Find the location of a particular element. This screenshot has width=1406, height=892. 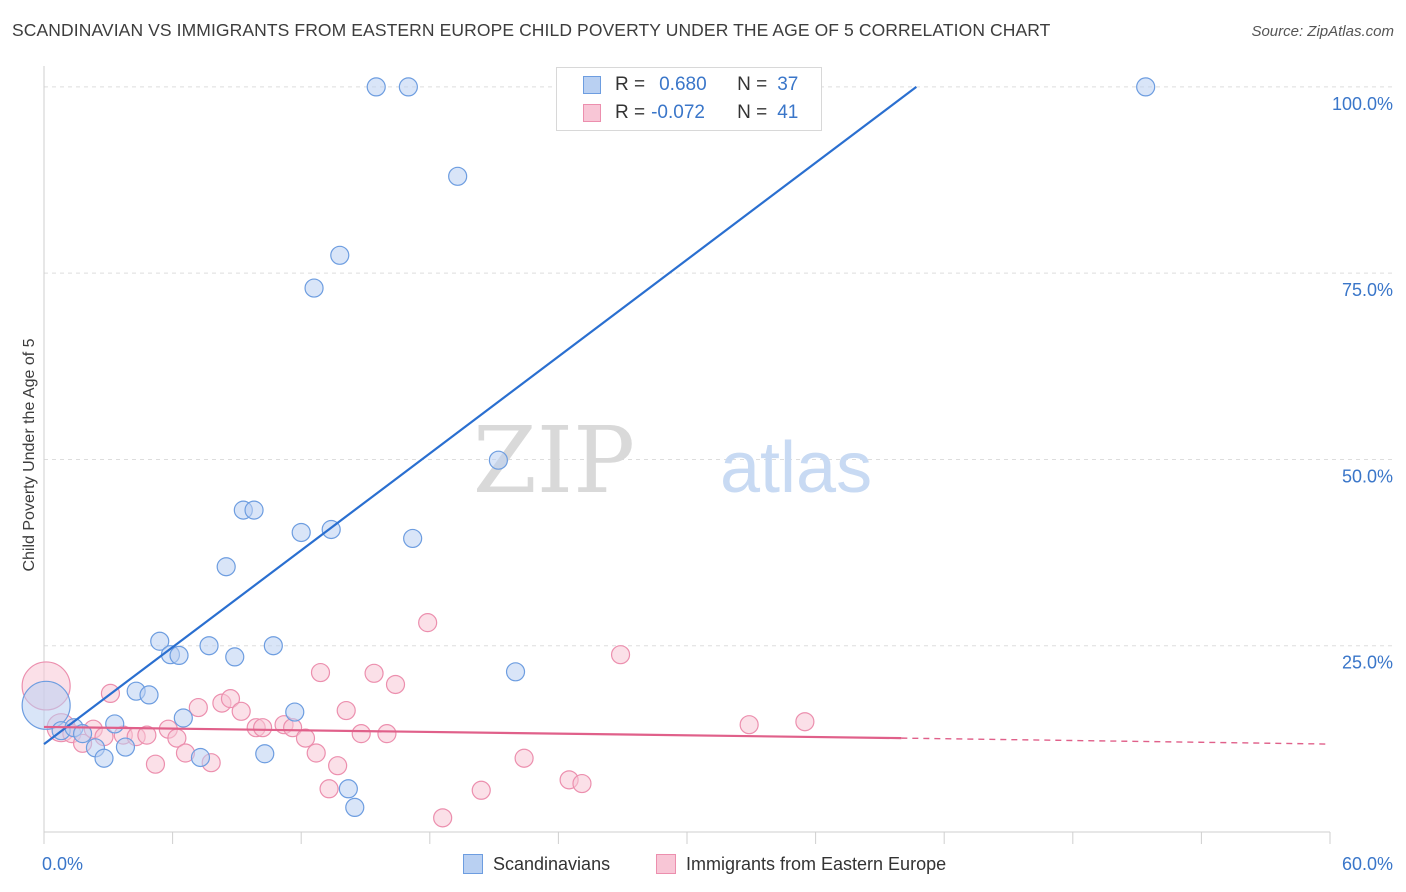

legend-item-scandinavians: Scandinavians is located at coordinates (536, 864).